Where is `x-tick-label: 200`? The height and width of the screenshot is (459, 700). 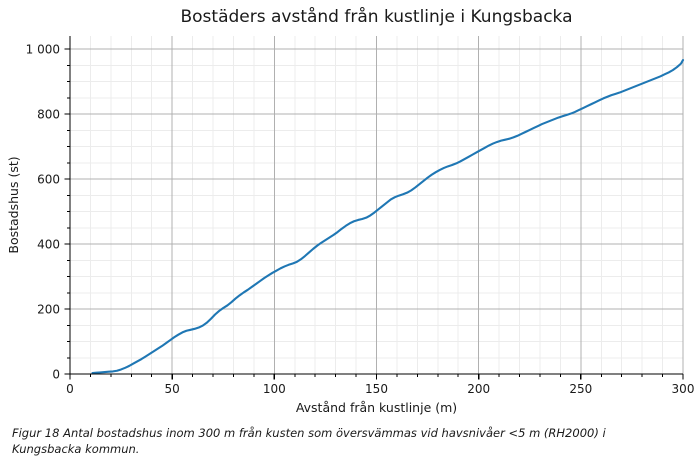
x-tick-label: 200 is located at coordinates (478, 389).